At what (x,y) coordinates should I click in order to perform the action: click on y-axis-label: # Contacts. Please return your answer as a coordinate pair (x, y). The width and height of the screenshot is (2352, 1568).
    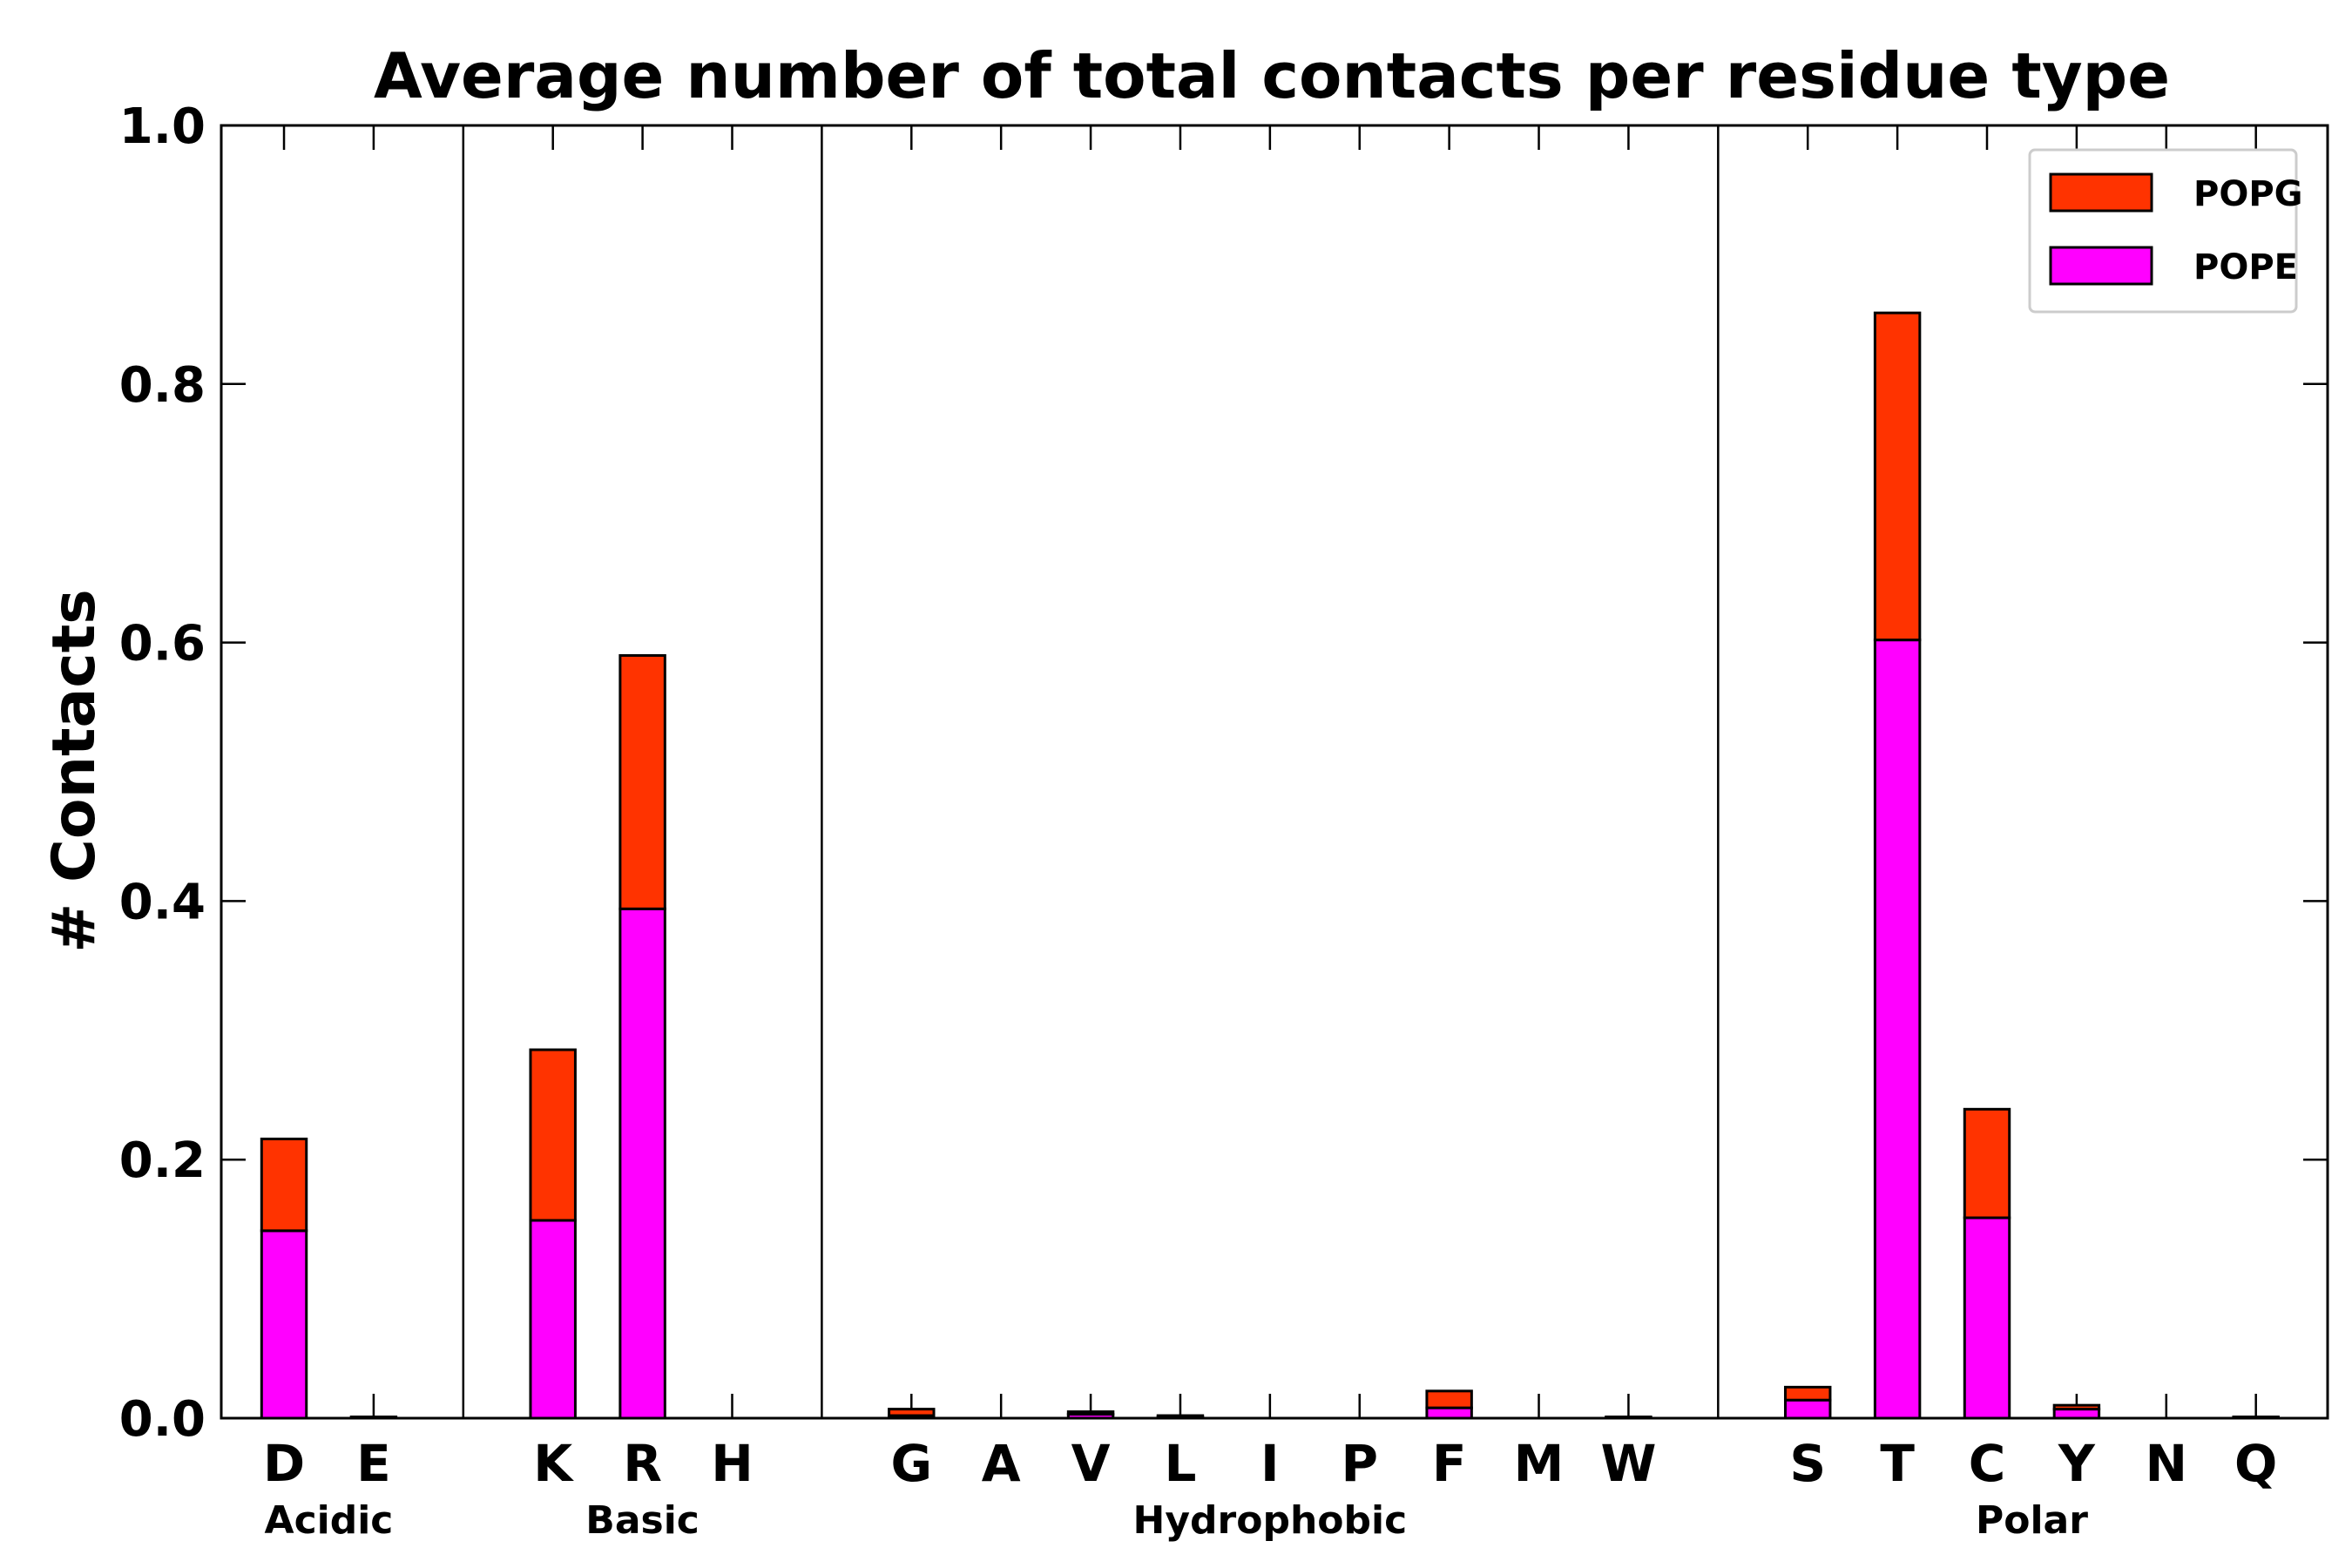
    Looking at the image, I should click on (74, 770).